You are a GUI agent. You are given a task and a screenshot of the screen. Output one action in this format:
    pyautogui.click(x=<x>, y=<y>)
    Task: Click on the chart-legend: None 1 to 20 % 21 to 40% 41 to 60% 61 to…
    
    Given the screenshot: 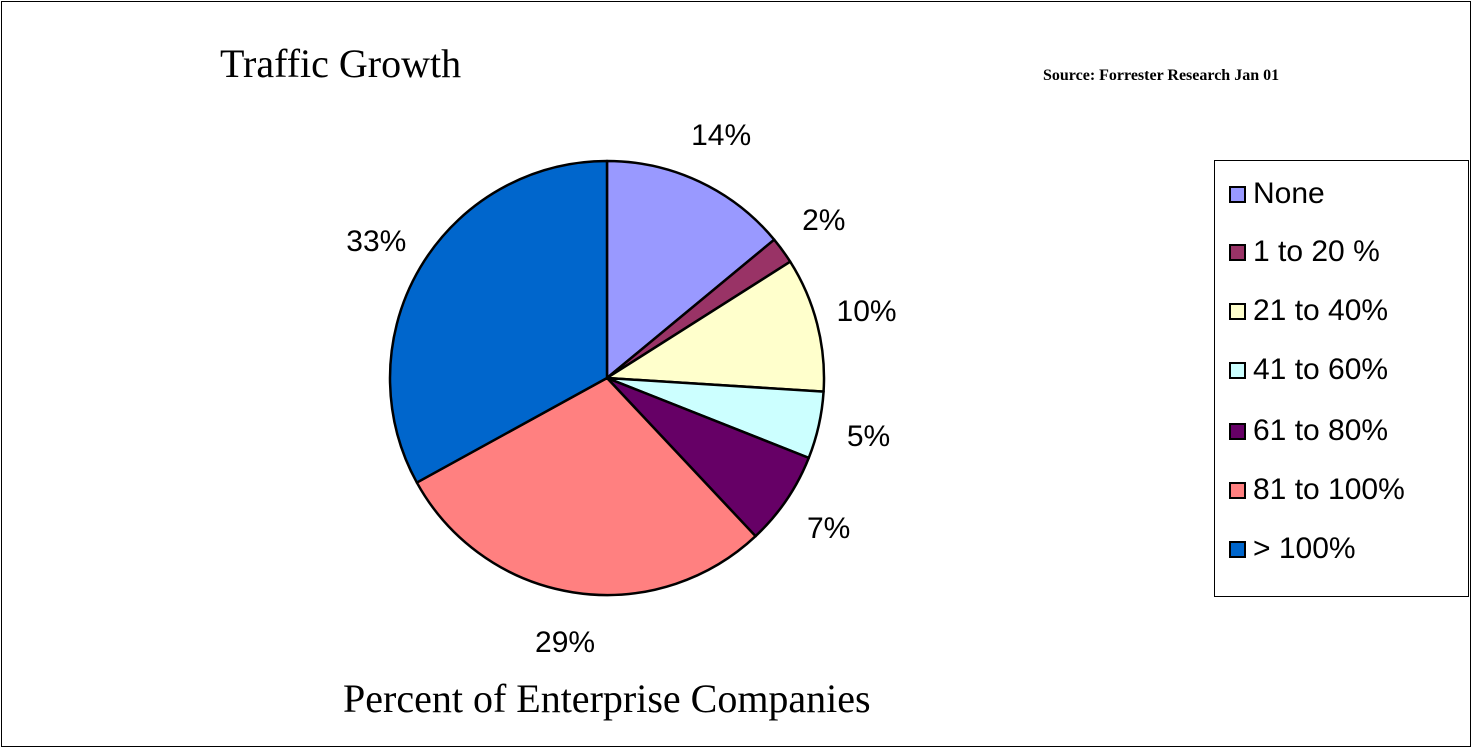 What is the action you would take?
    pyautogui.click(x=1341, y=378)
    